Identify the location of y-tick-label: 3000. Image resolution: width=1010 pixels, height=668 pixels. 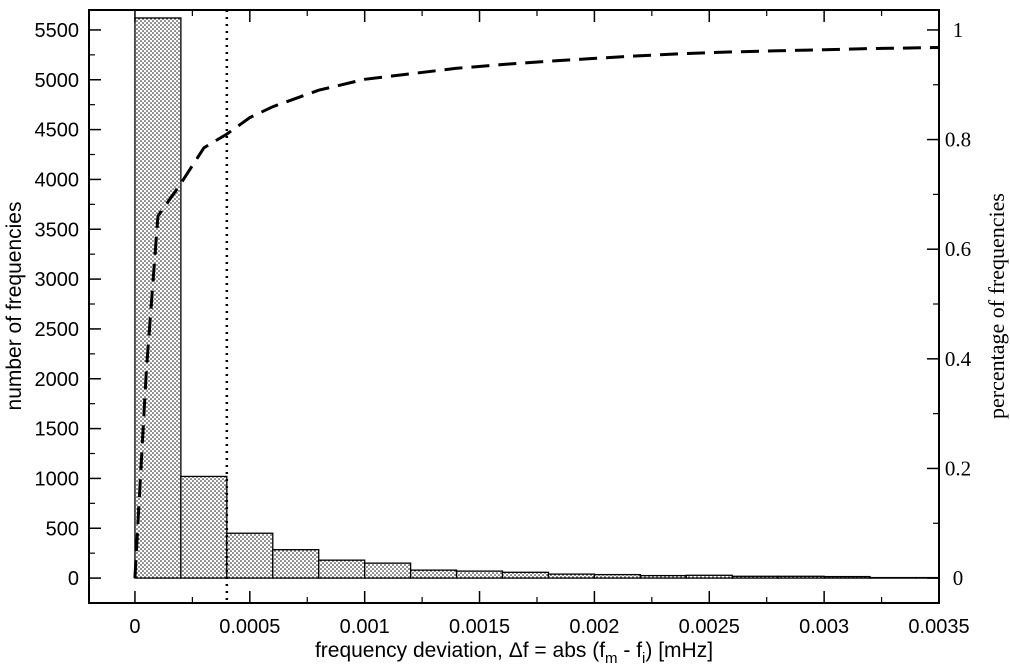
(57, 280).